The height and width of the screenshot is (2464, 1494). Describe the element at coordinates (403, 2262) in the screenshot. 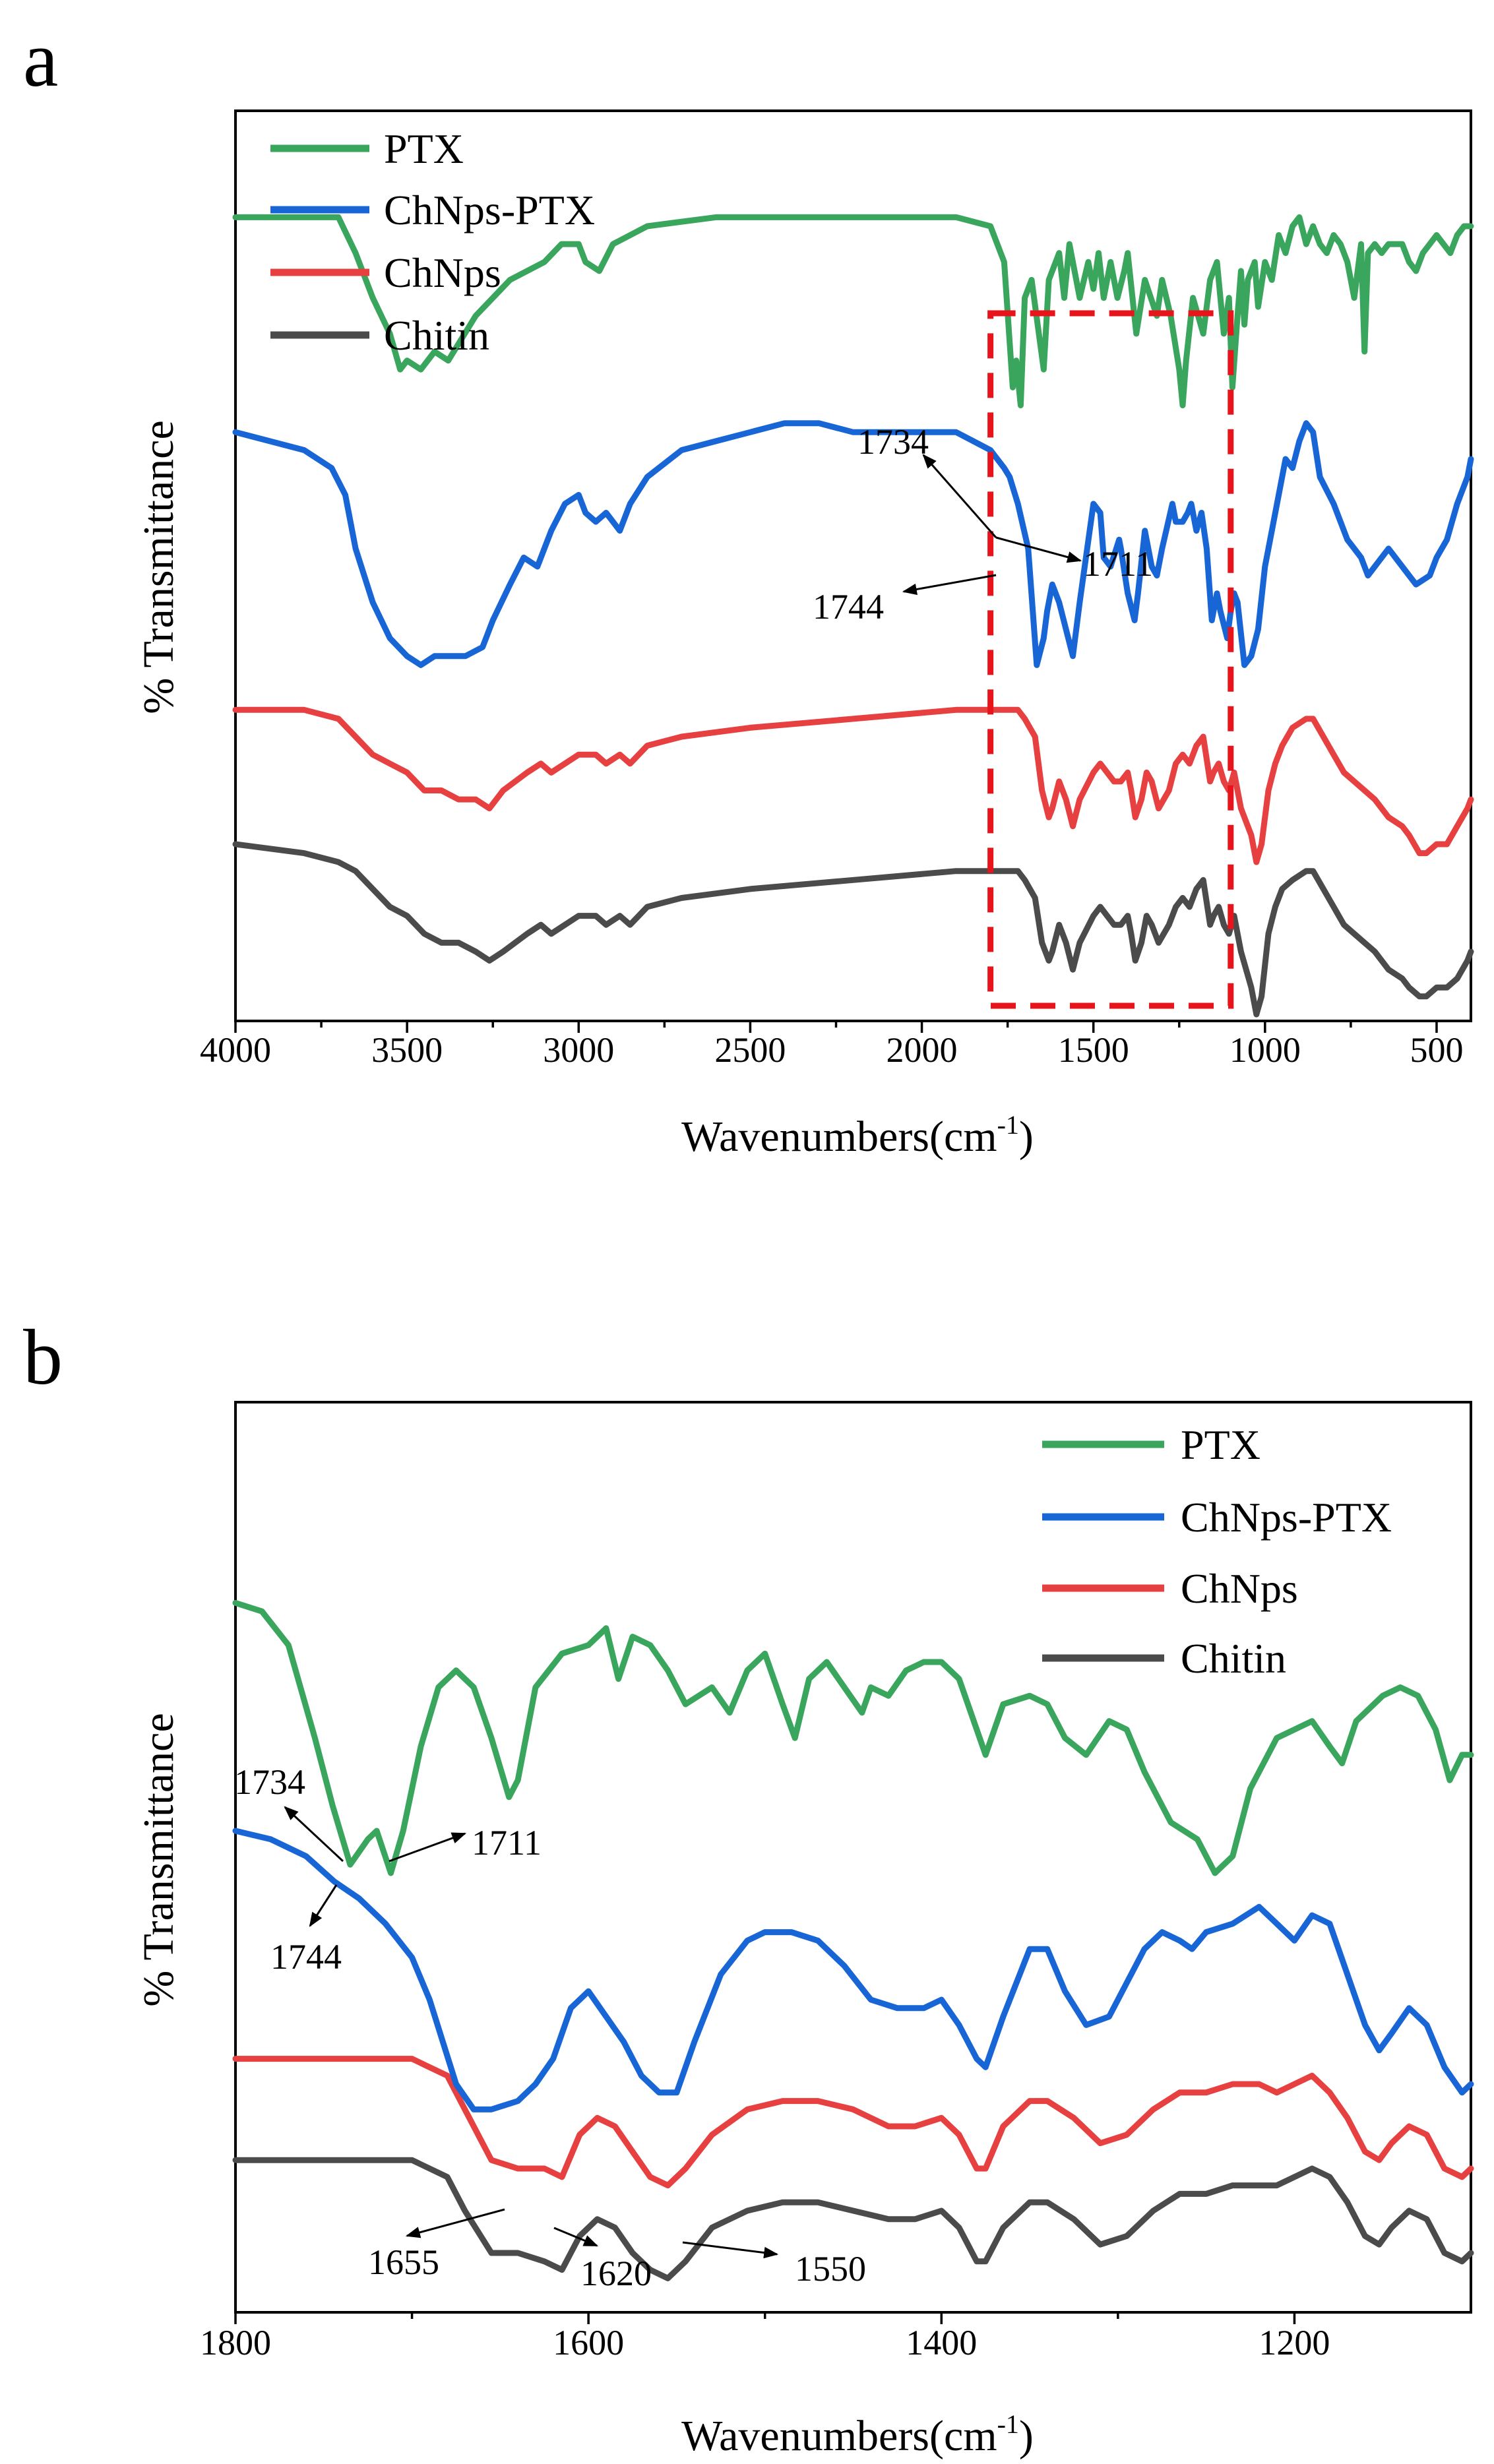

I see `annotation-1655-label: 1655` at that location.